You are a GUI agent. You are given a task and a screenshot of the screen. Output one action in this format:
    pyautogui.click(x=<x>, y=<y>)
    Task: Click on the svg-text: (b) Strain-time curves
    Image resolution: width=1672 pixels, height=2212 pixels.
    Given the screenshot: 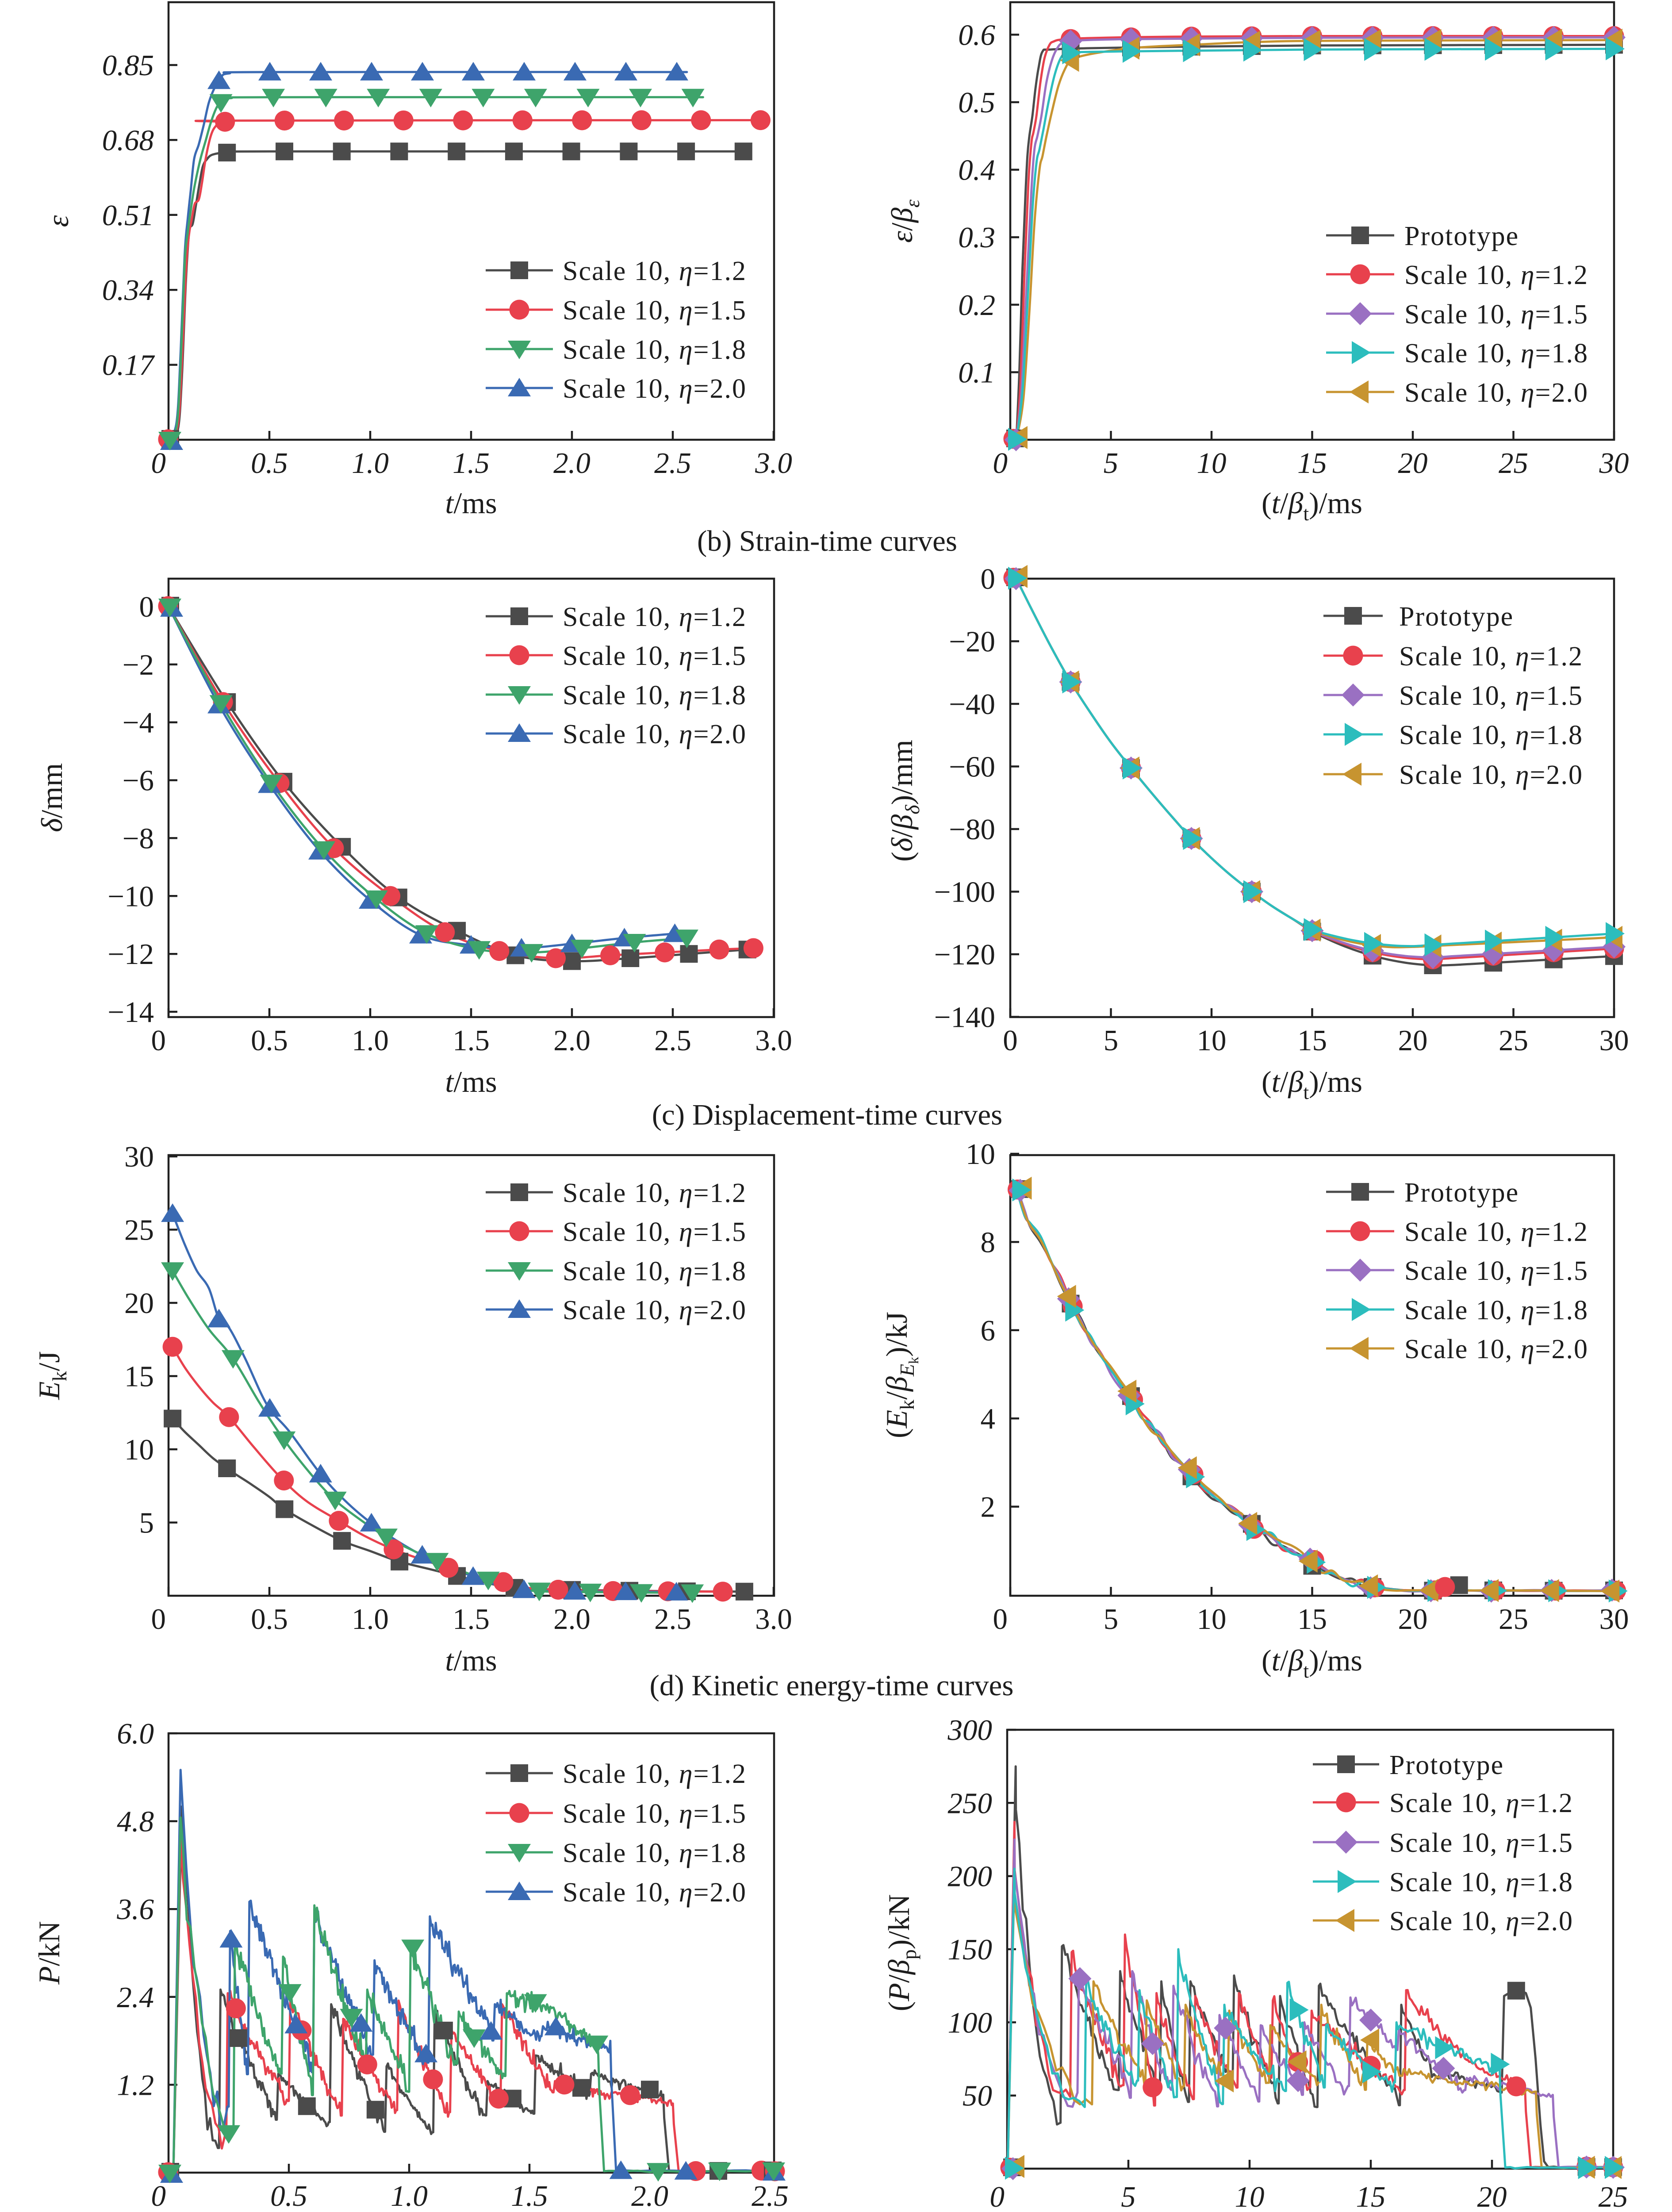 What is the action you would take?
    pyautogui.click(x=827, y=541)
    